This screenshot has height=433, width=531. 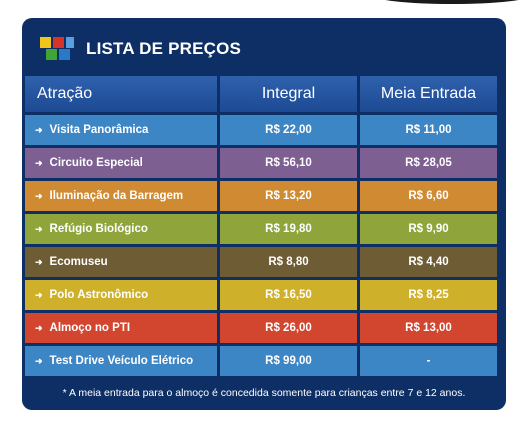 I want to click on integral-price-cell: R$ 99,00, so click(x=288, y=361).